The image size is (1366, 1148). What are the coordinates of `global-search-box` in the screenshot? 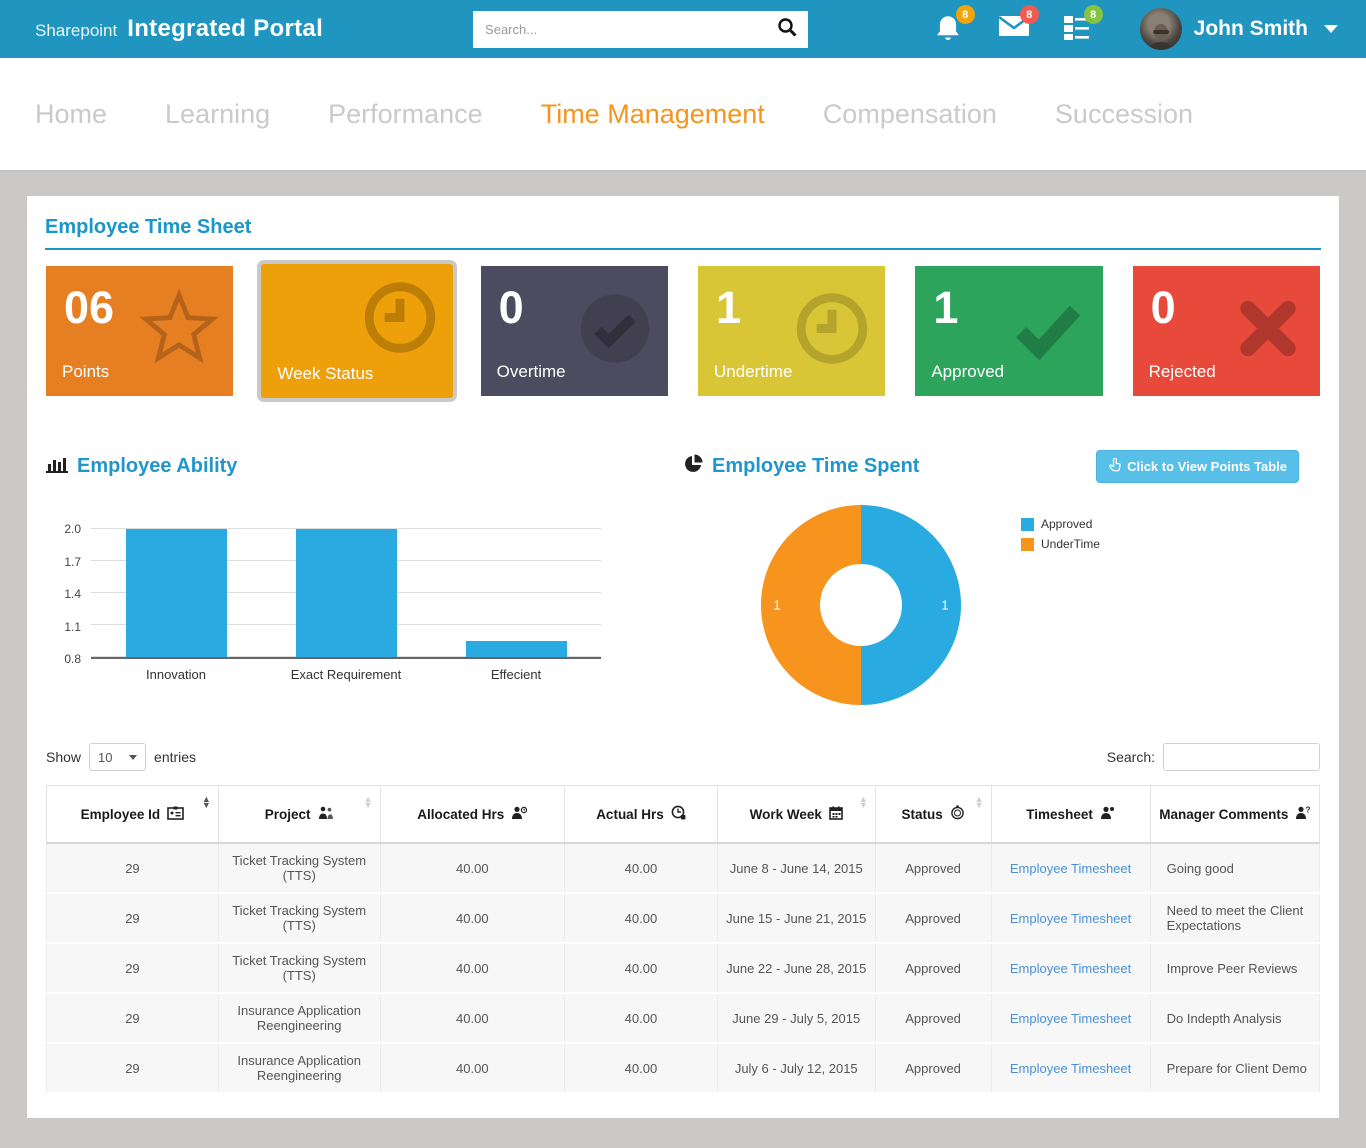 It's located at (641, 29).